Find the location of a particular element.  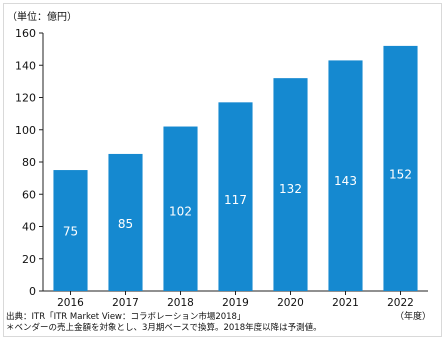

y-tick-label: 100 is located at coordinates (25, 130).